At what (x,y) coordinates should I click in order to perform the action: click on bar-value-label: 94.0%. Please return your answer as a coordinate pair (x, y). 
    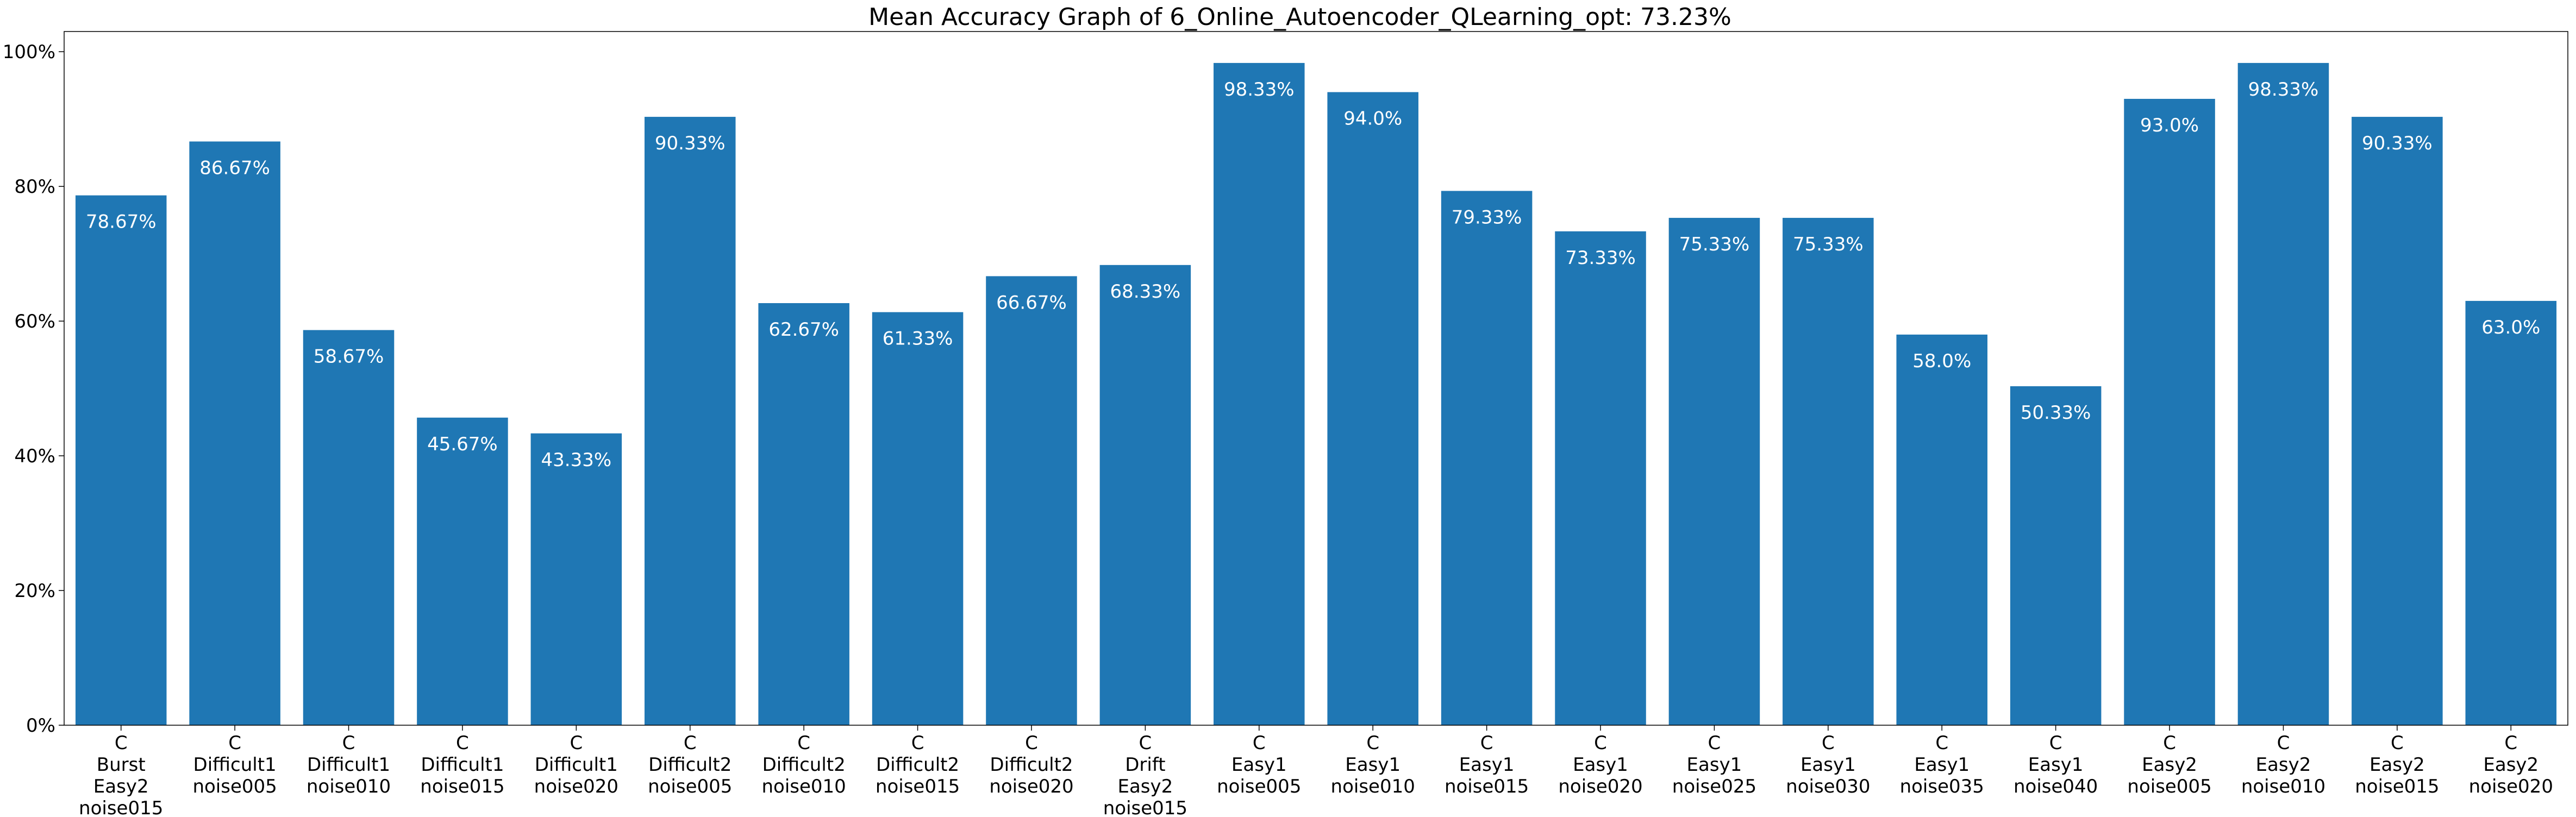
    Looking at the image, I should click on (1372, 119).